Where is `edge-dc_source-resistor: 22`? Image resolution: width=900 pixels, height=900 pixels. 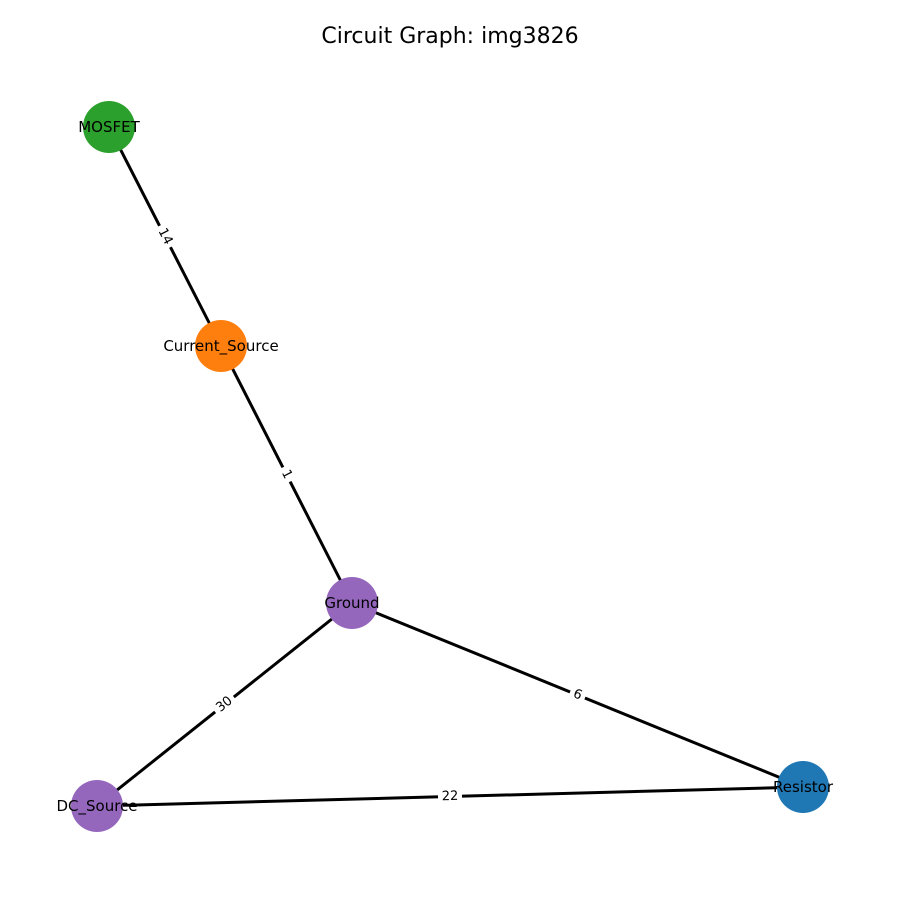
edge-dc_source-resistor: 22 is located at coordinates (450, 796).